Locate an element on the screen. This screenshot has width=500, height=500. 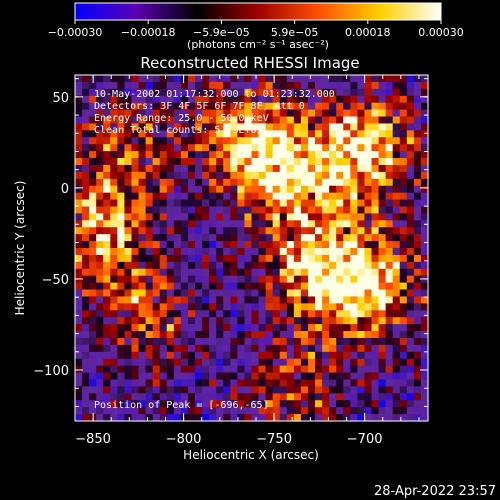
colorbar-tick-label: 5.9e−05 is located at coordinates (294, 32).